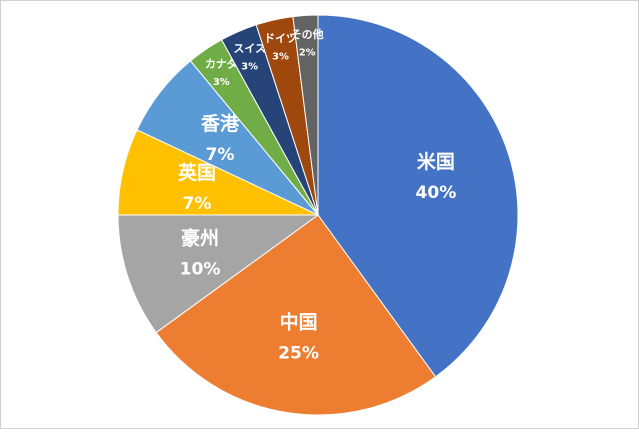  What do you see at coordinates (200, 269) in the screenshot?
I see `slice-value-label: 10%` at bounding box center [200, 269].